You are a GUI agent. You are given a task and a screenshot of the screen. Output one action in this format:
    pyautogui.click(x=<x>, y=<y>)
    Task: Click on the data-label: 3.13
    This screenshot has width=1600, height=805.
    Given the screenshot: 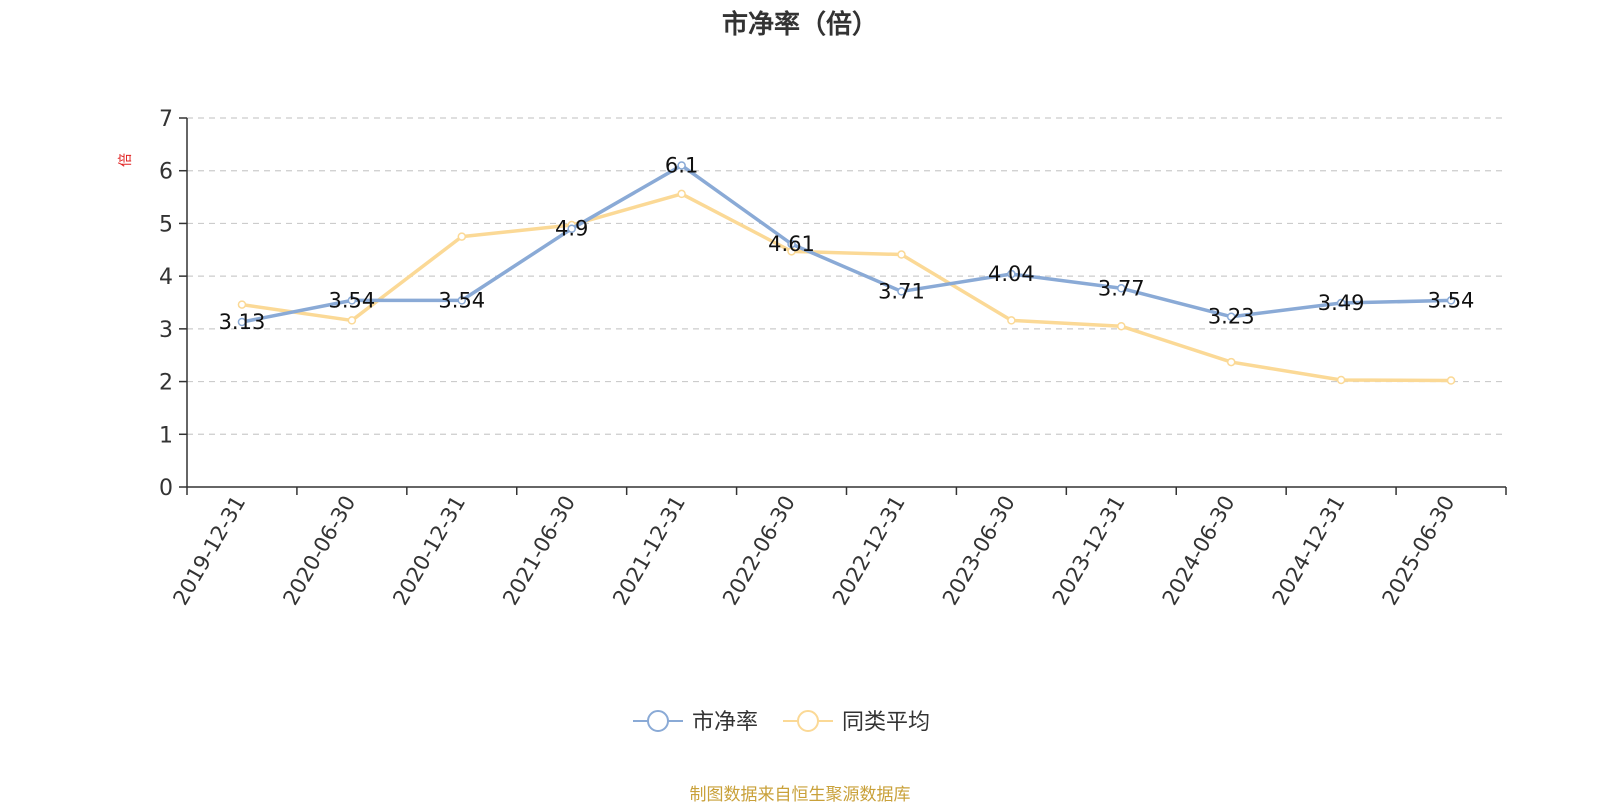 What is the action you would take?
    pyautogui.click(x=242, y=322)
    